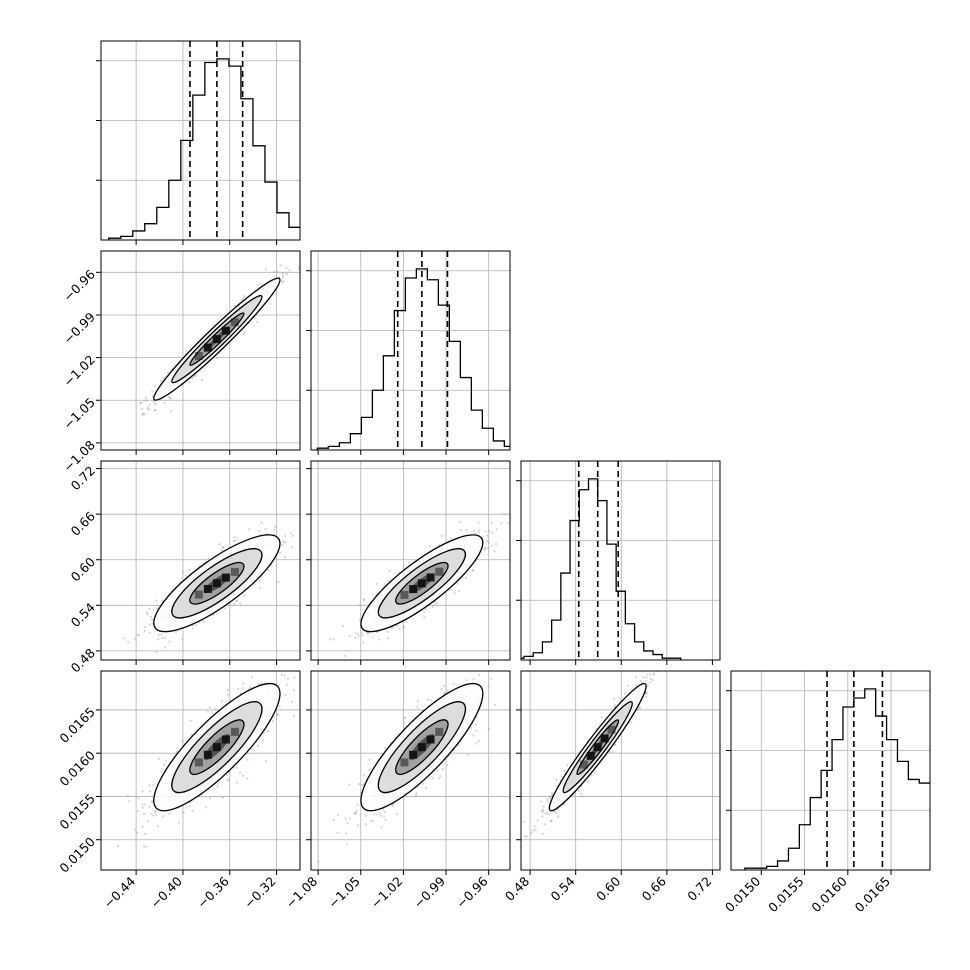 The width and height of the screenshot is (970, 970). I want to click on y-tick-label: −1.02, so click(79, 371).